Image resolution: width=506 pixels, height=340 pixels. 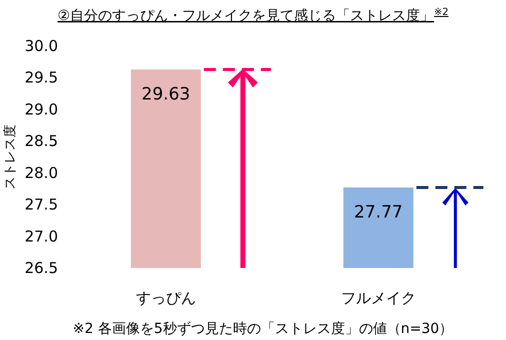 What do you see at coordinates (41, 141) in the screenshot?
I see `ytick: 28.5` at bounding box center [41, 141].